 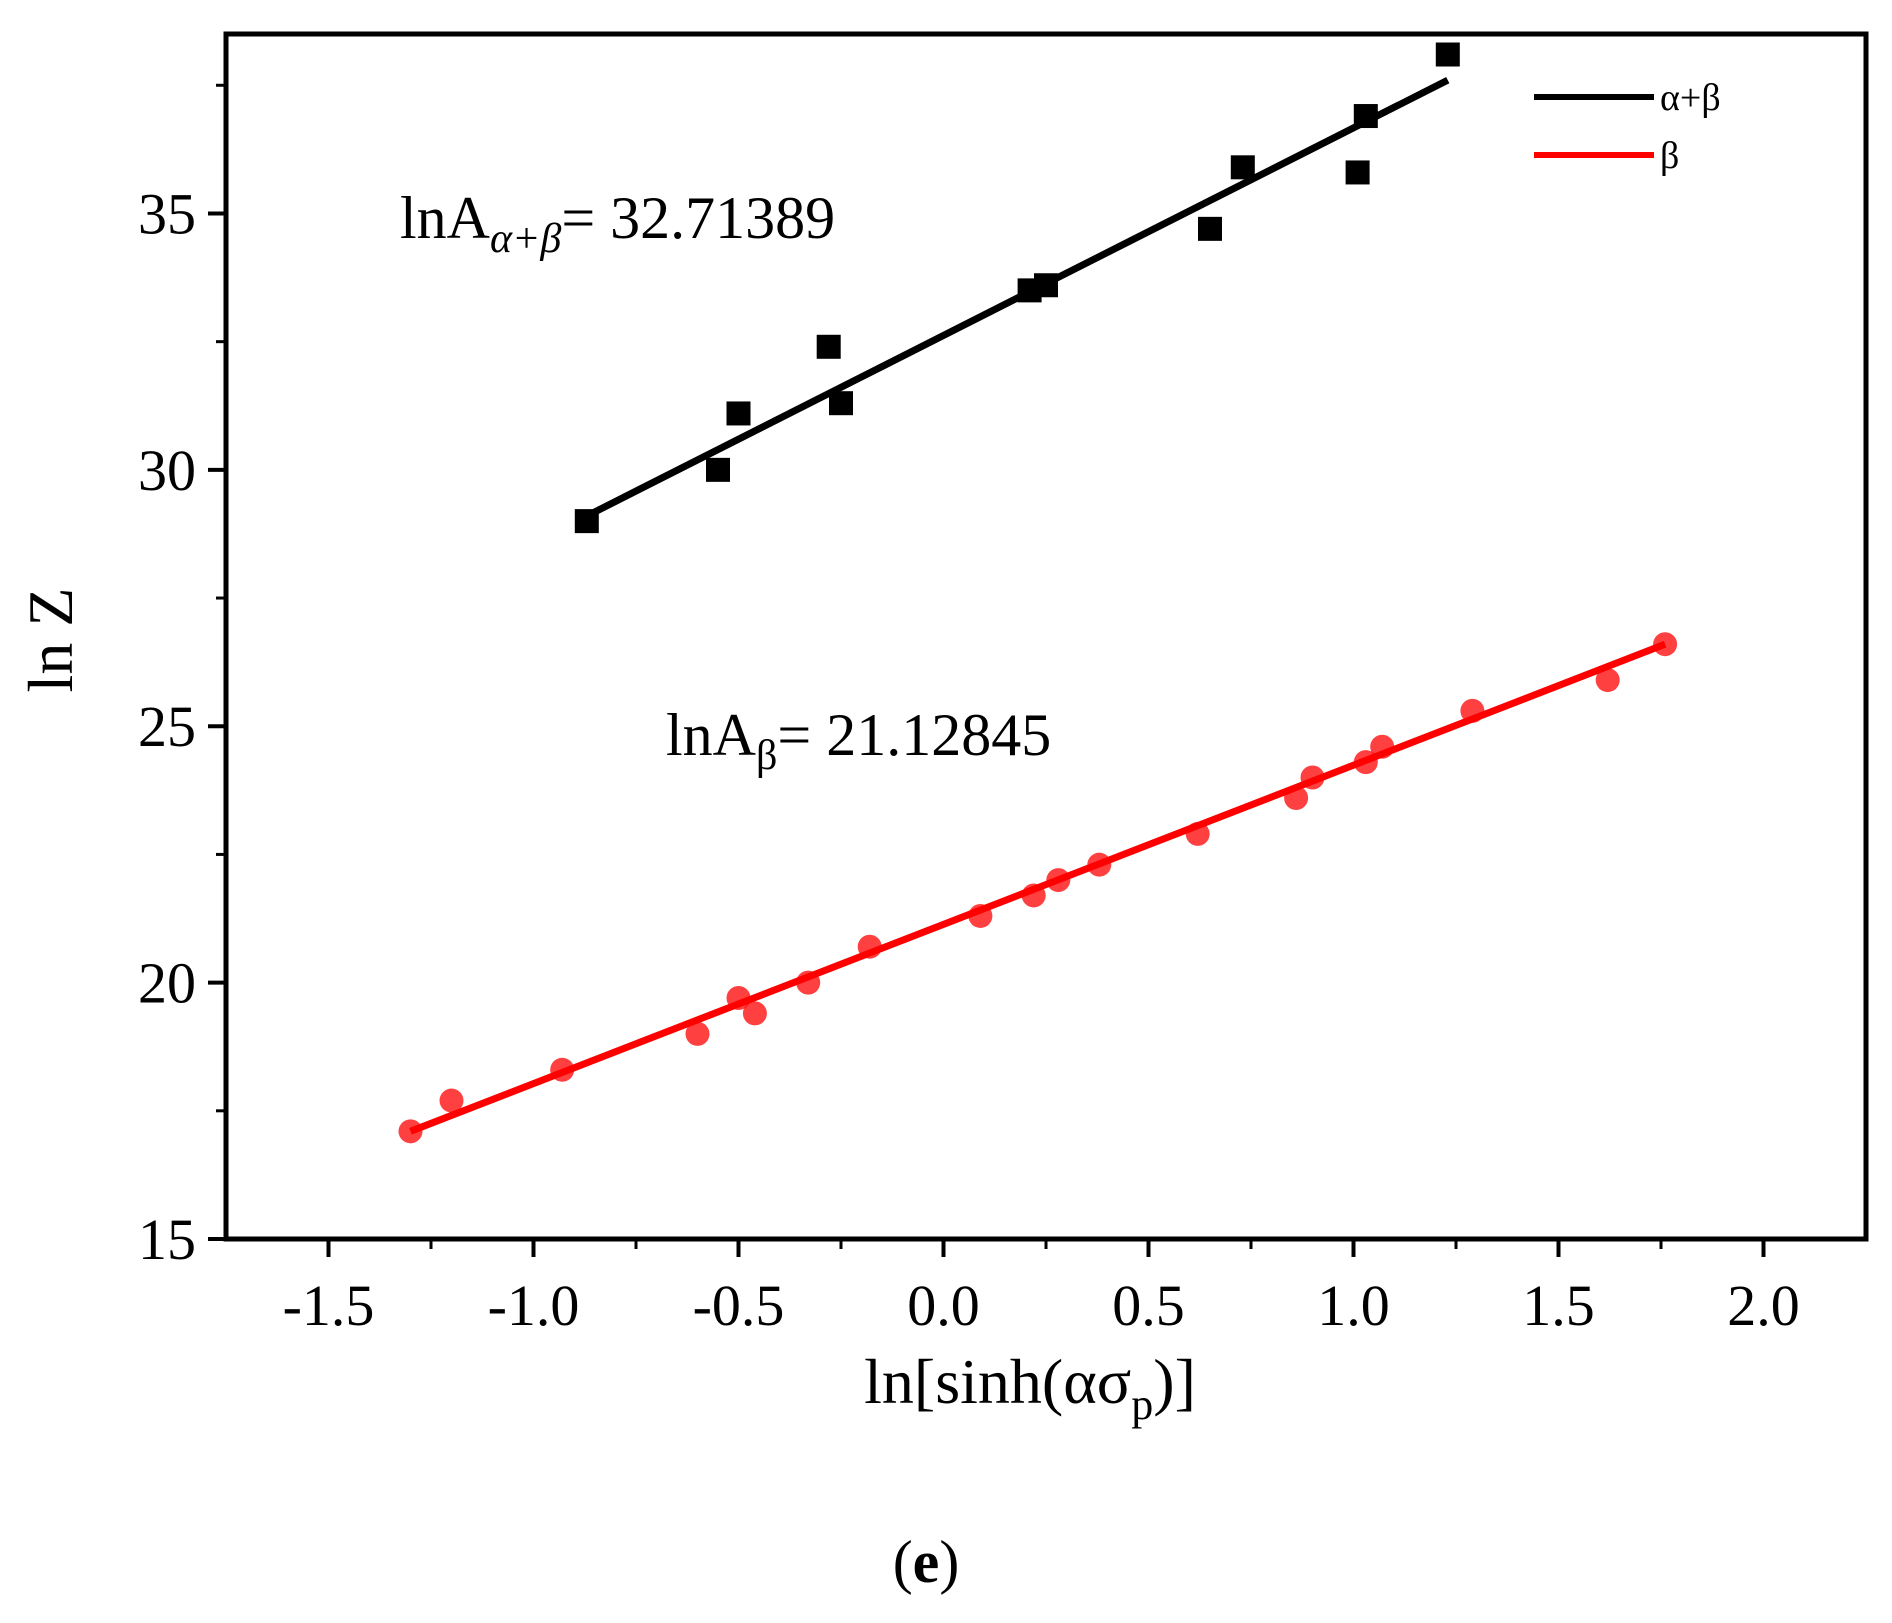 I want to click on x-axis-title-sub: p, so click(x=1142, y=1404).